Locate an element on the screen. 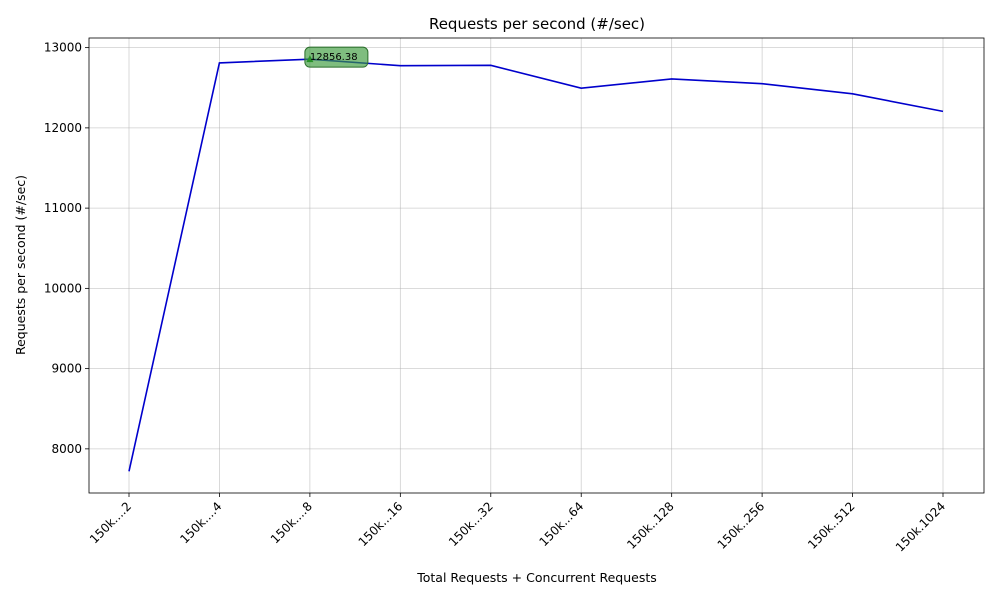 The width and height of the screenshot is (1000, 600). x-tick-label: 150k...32 is located at coordinates (471, 524).